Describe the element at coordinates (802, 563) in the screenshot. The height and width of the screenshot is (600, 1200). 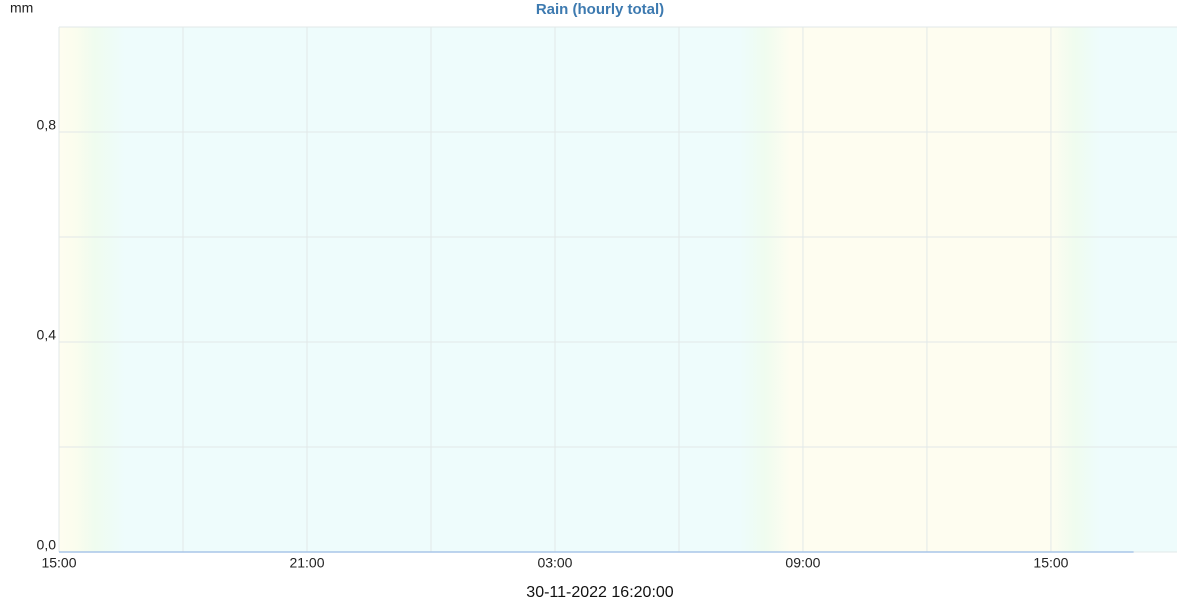
I see `x-tick-label: 09:00` at that location.